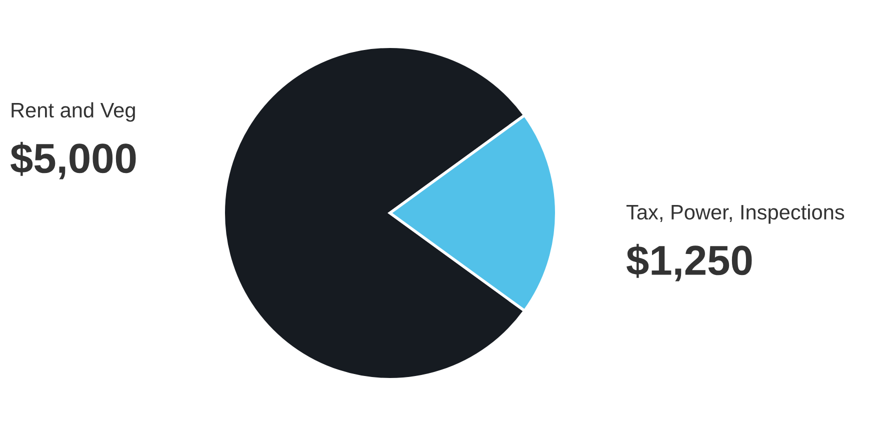  Describe the element at coordinates (735, 214) in the screenshot. I see `slice-label: Tax, Power, Inspections` at that location.